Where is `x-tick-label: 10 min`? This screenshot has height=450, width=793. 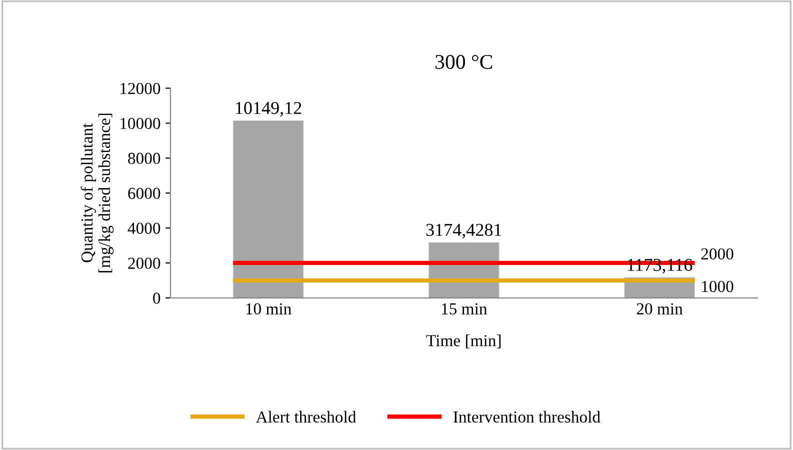 x-tick-label: 10 min is located at coordinates (269, 308).